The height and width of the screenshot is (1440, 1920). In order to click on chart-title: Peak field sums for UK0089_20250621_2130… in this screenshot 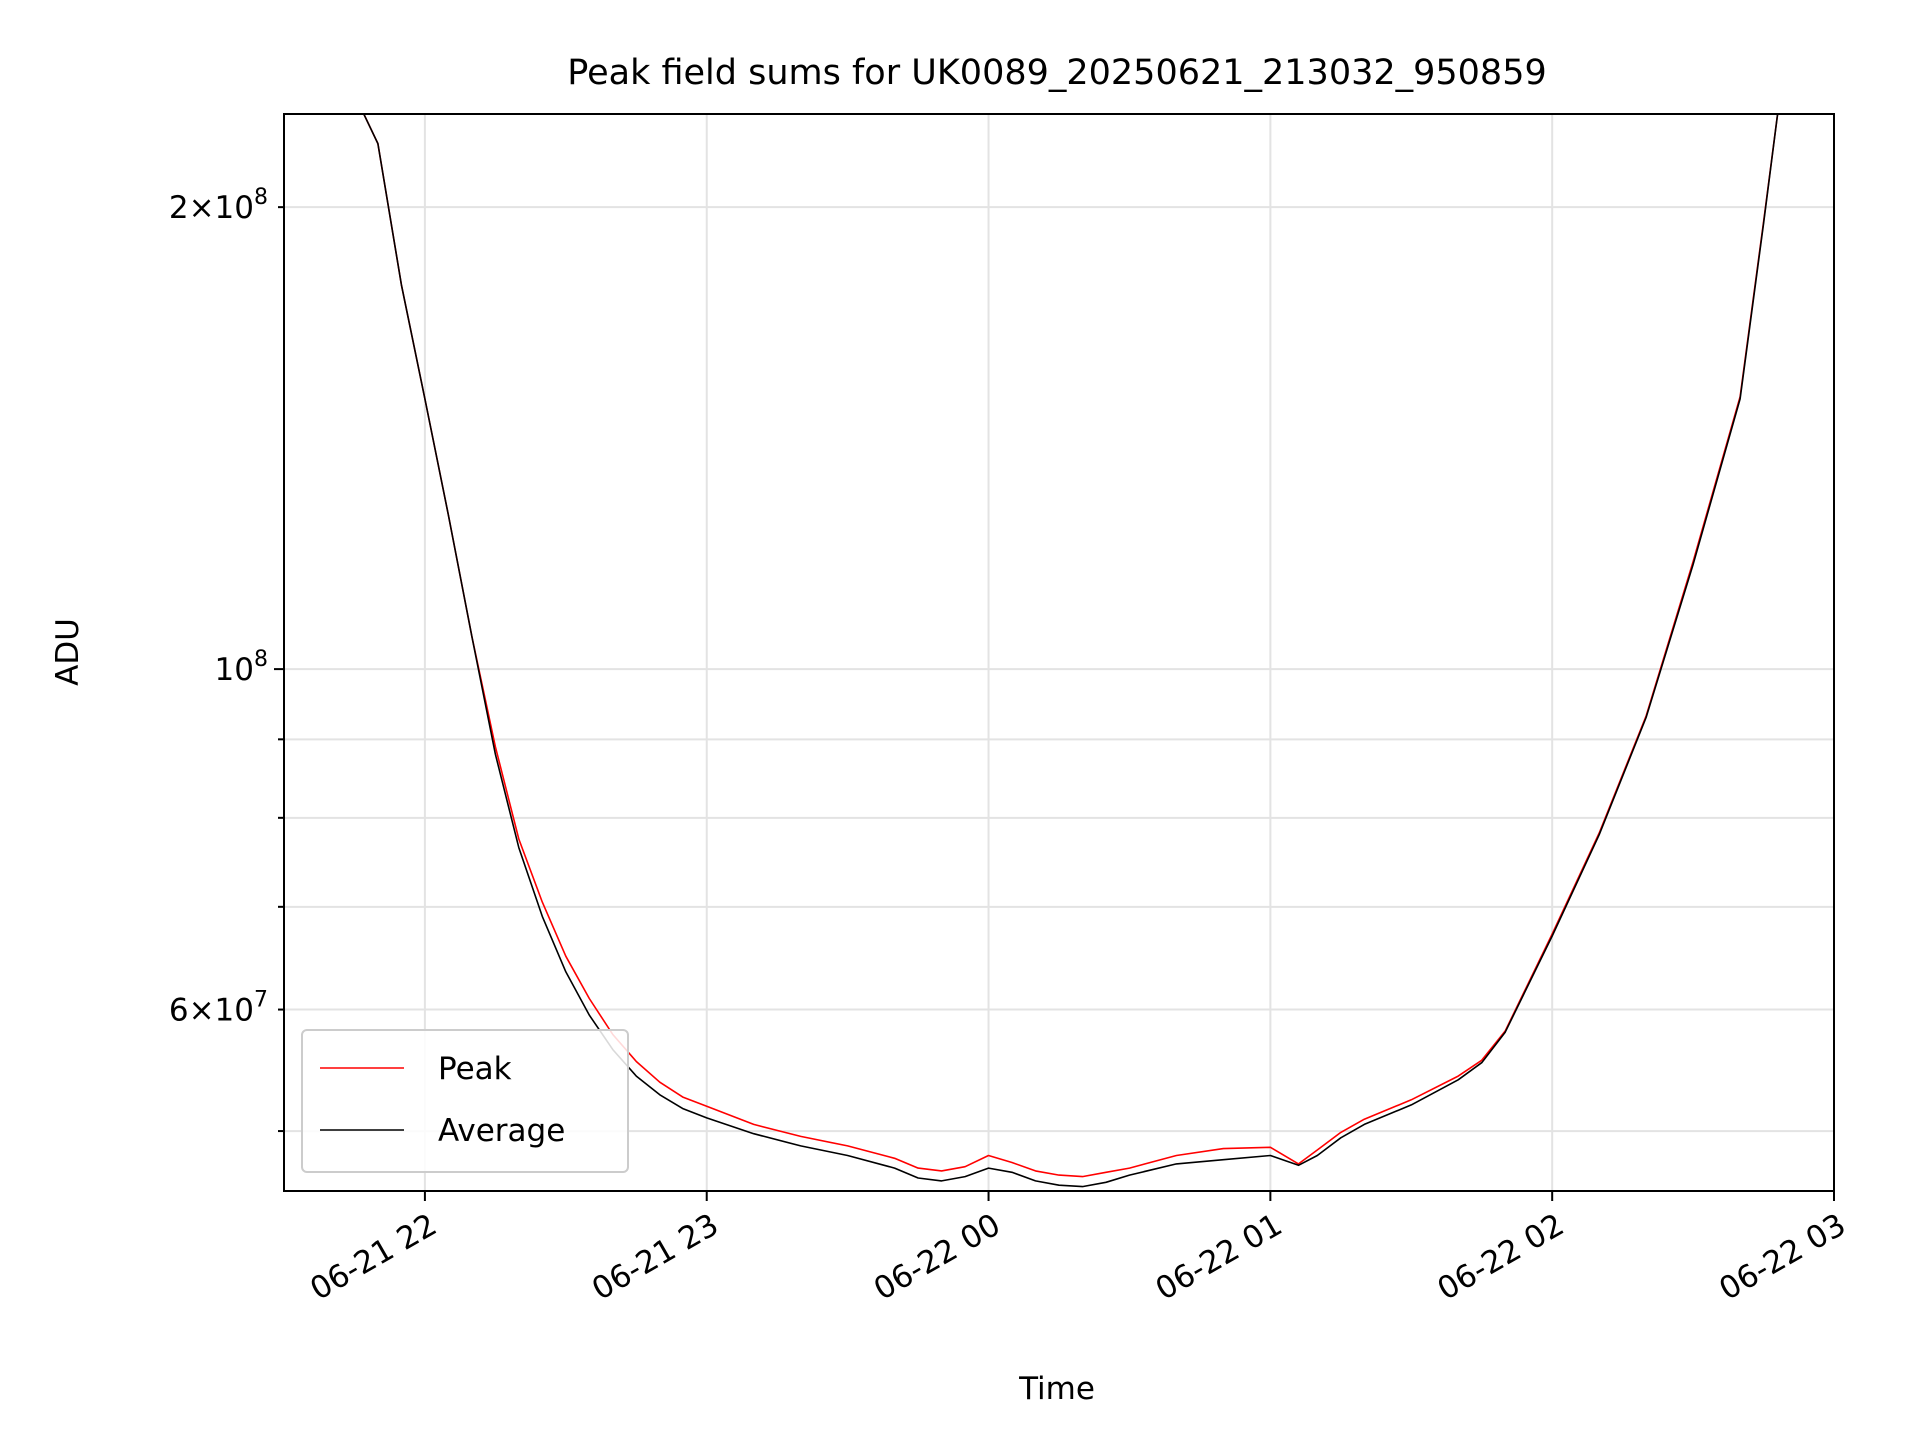, I will do `click(1057, 73)`.